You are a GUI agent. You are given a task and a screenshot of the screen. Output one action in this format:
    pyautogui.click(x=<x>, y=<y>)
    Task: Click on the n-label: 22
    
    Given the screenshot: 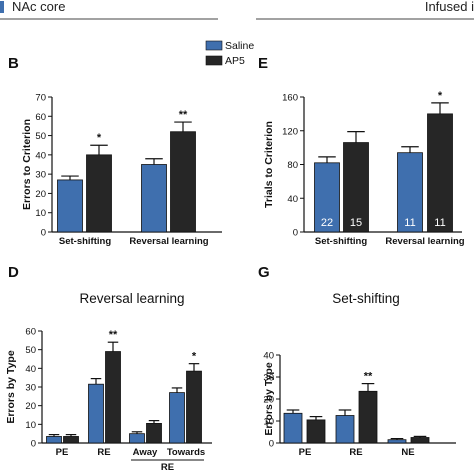 What is the action you would take?
    pyautogui.click(x=327, y=223)
    